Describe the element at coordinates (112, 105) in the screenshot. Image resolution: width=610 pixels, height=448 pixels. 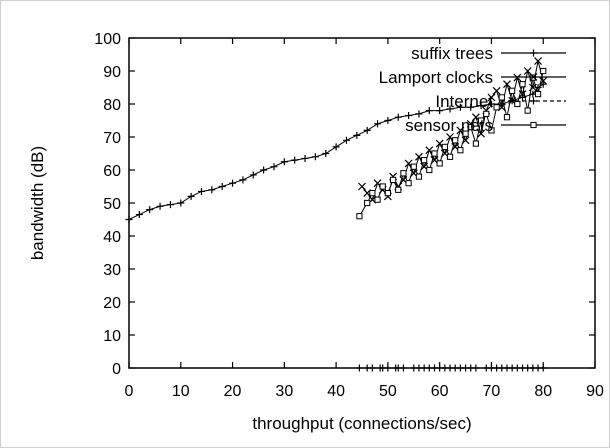
I see `y-tick-label: 80` at that location.